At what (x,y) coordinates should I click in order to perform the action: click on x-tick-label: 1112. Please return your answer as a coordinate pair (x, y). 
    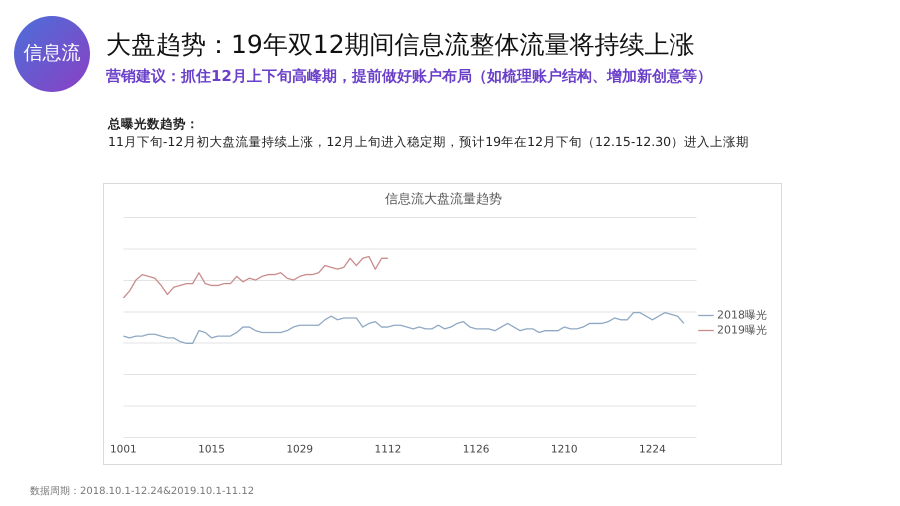
    Looking at the image, I should click on (388, 449).